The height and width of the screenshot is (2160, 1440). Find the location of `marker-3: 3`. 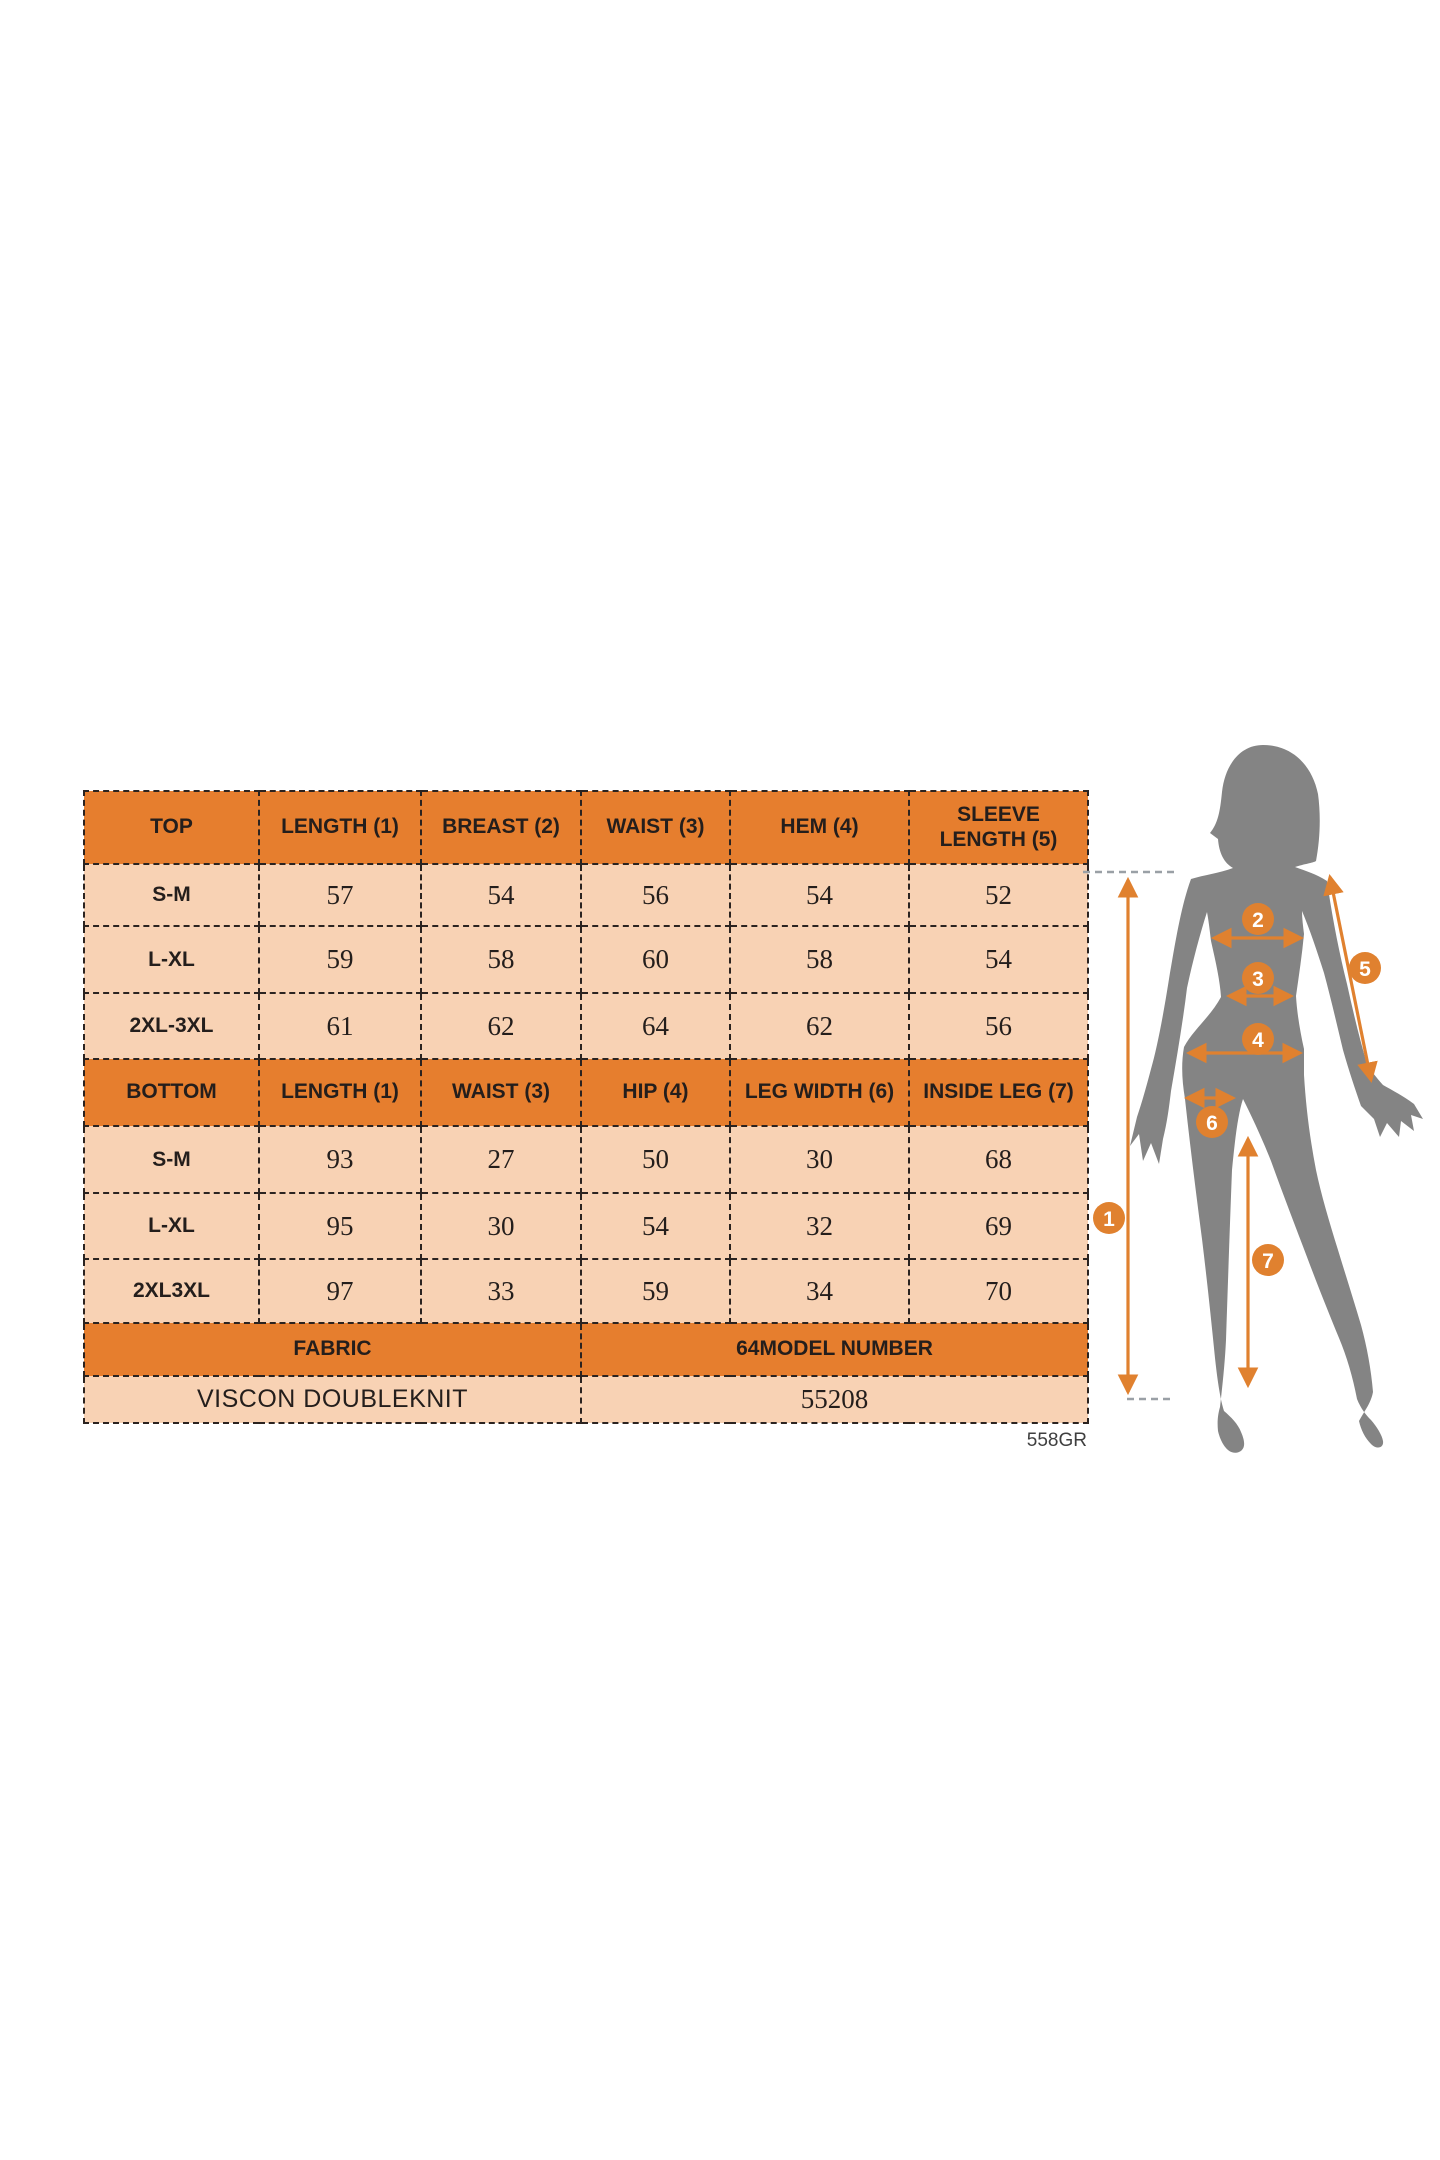

marker-3: 3 is located at coordinates (1258, 978).